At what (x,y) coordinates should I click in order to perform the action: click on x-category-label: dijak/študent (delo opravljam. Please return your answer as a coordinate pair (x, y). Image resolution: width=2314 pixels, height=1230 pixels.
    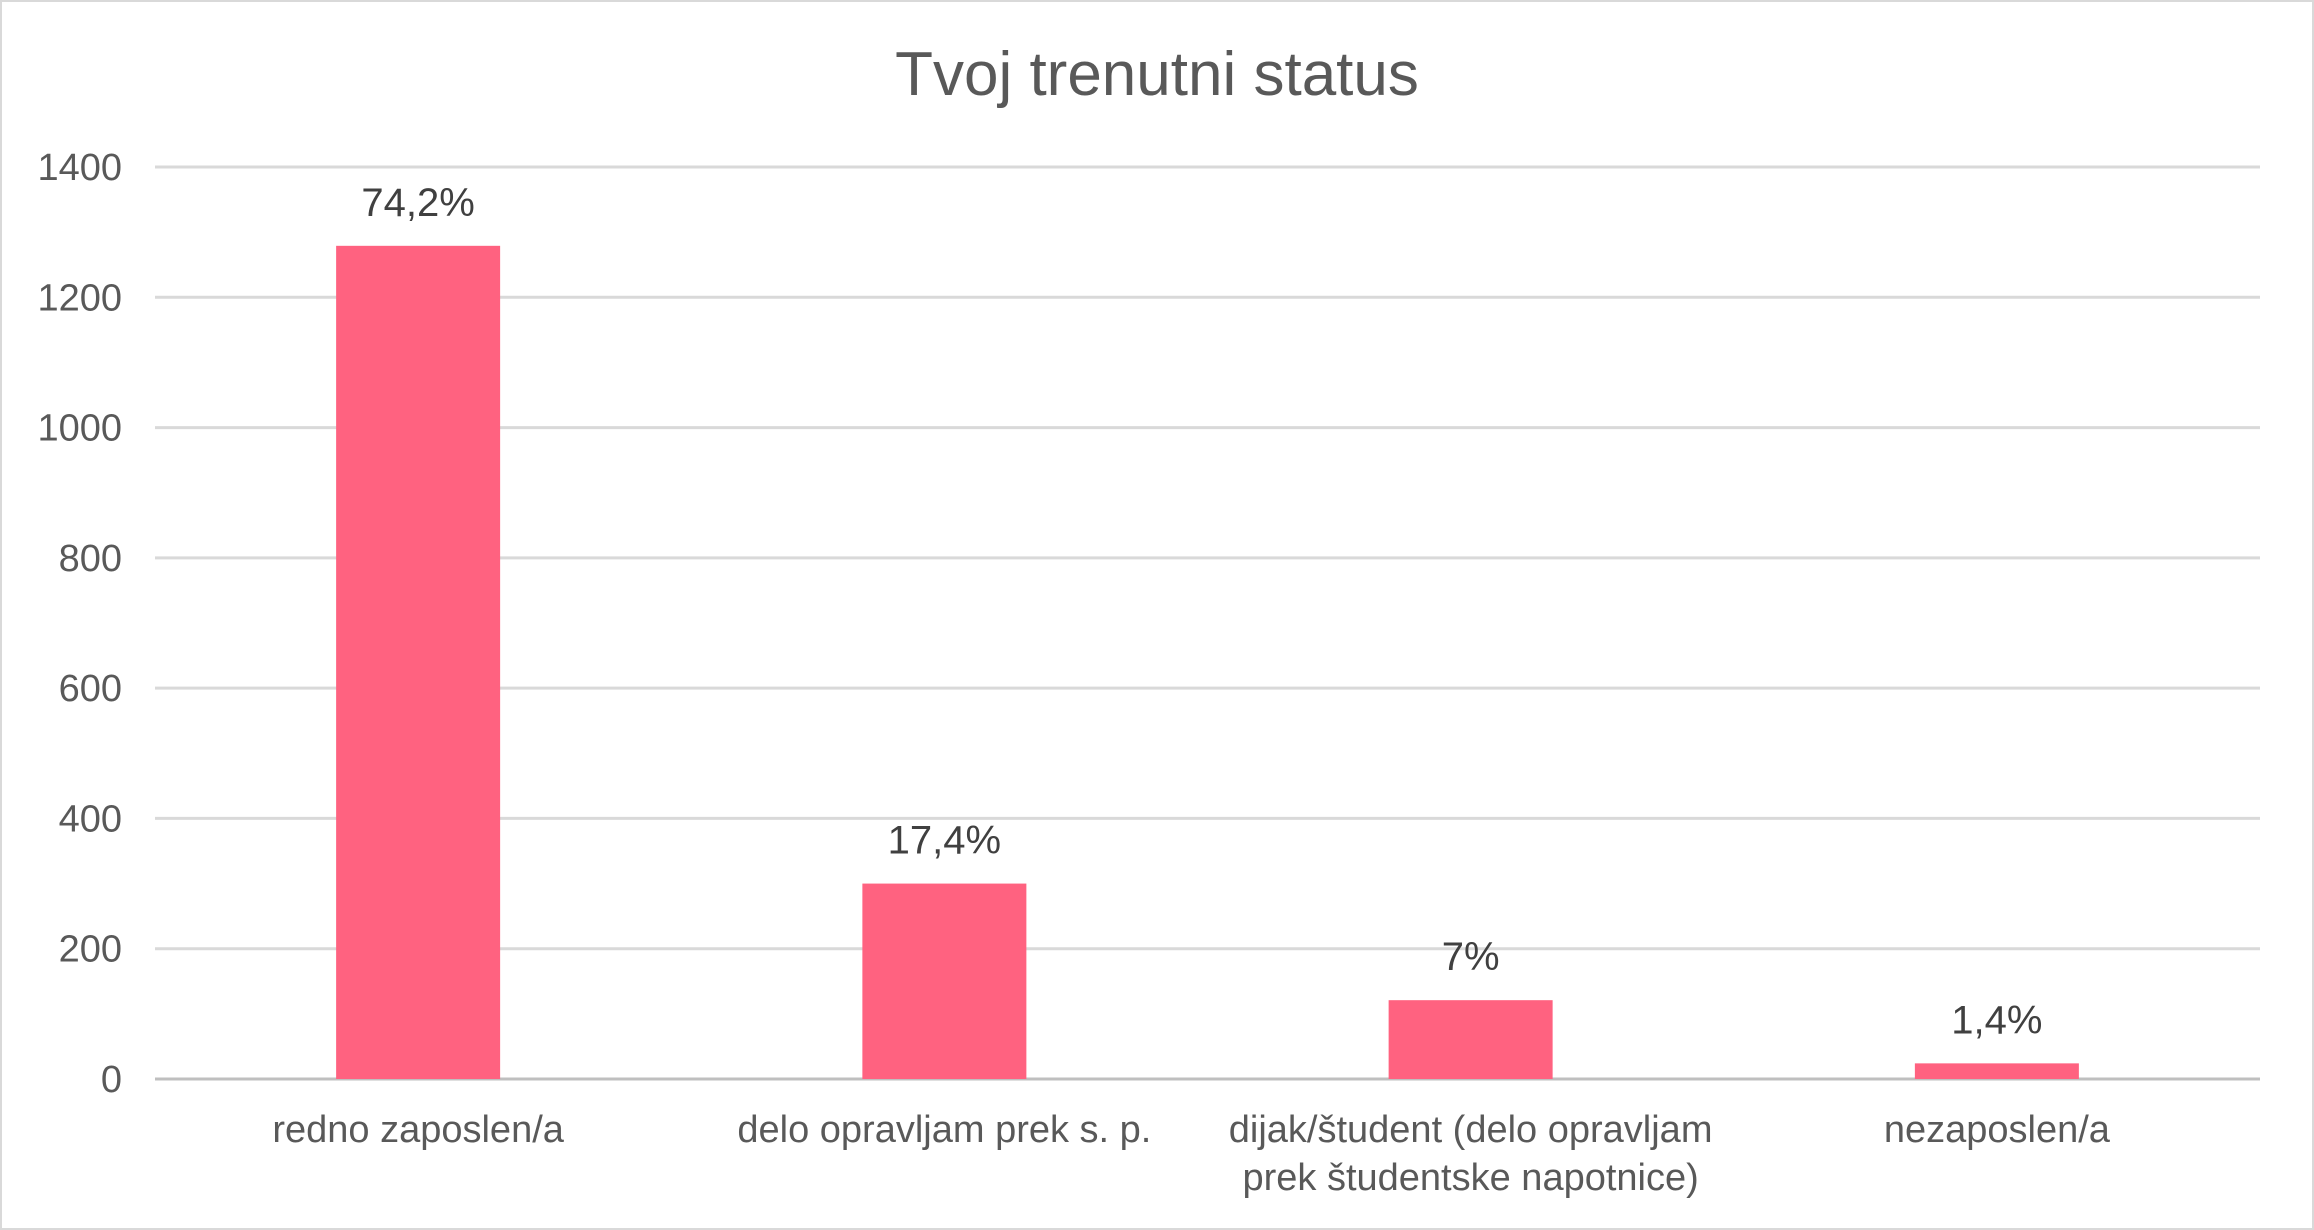
    Looking at the image, I should click on (1471, 1130).